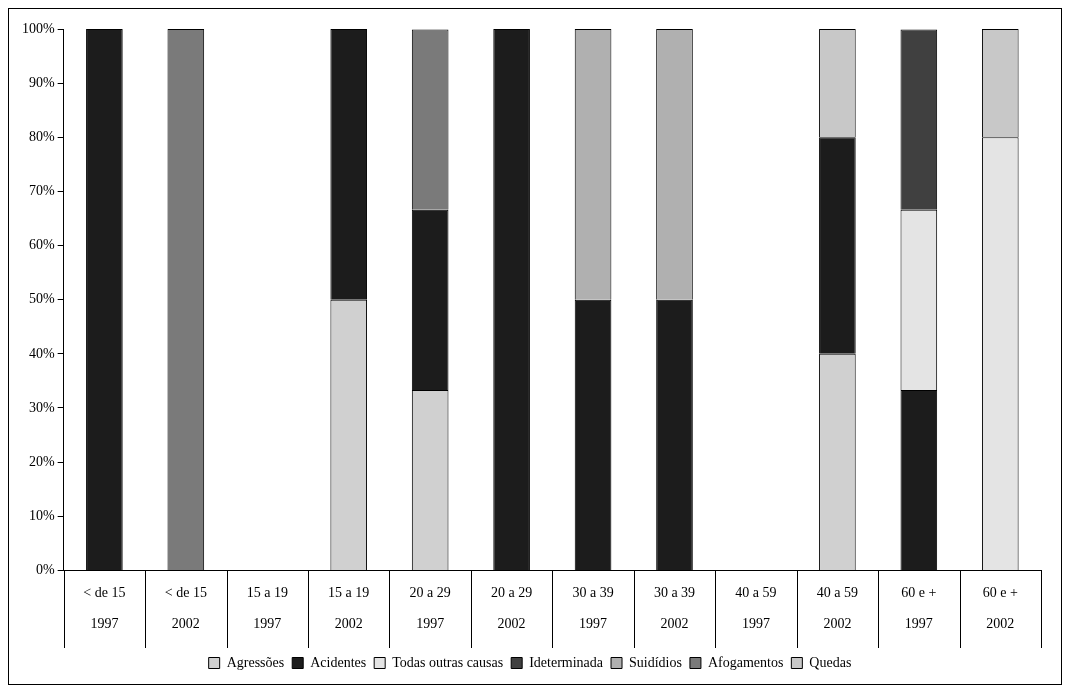 The height and width of the screenshot is (693, 1070). What do you see at coordinates (41, 461) in the screenshot?
I see `y-tick-label: 20%` at bounding box center [41, 461].